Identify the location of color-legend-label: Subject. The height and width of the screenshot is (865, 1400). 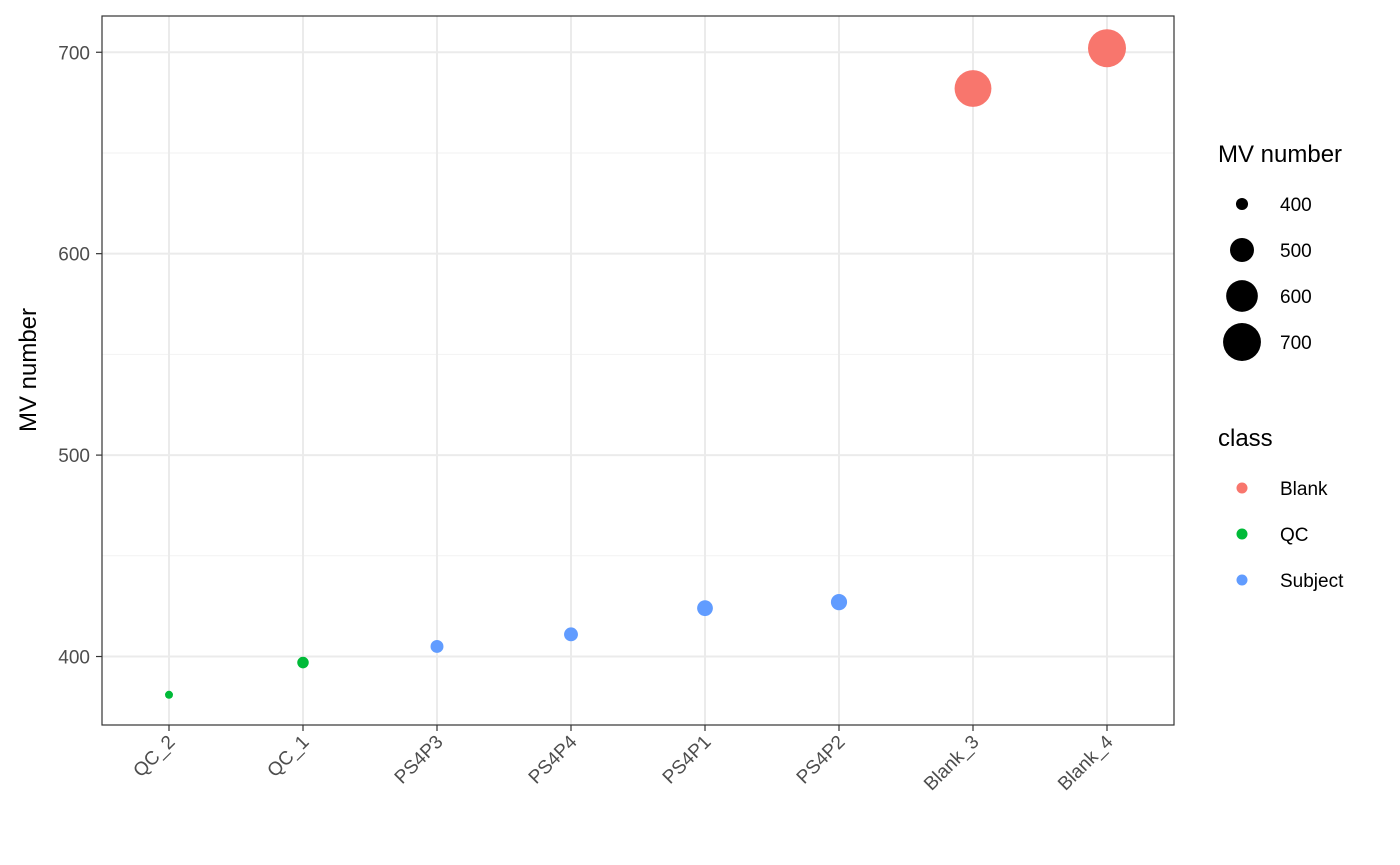
(1312, 581).